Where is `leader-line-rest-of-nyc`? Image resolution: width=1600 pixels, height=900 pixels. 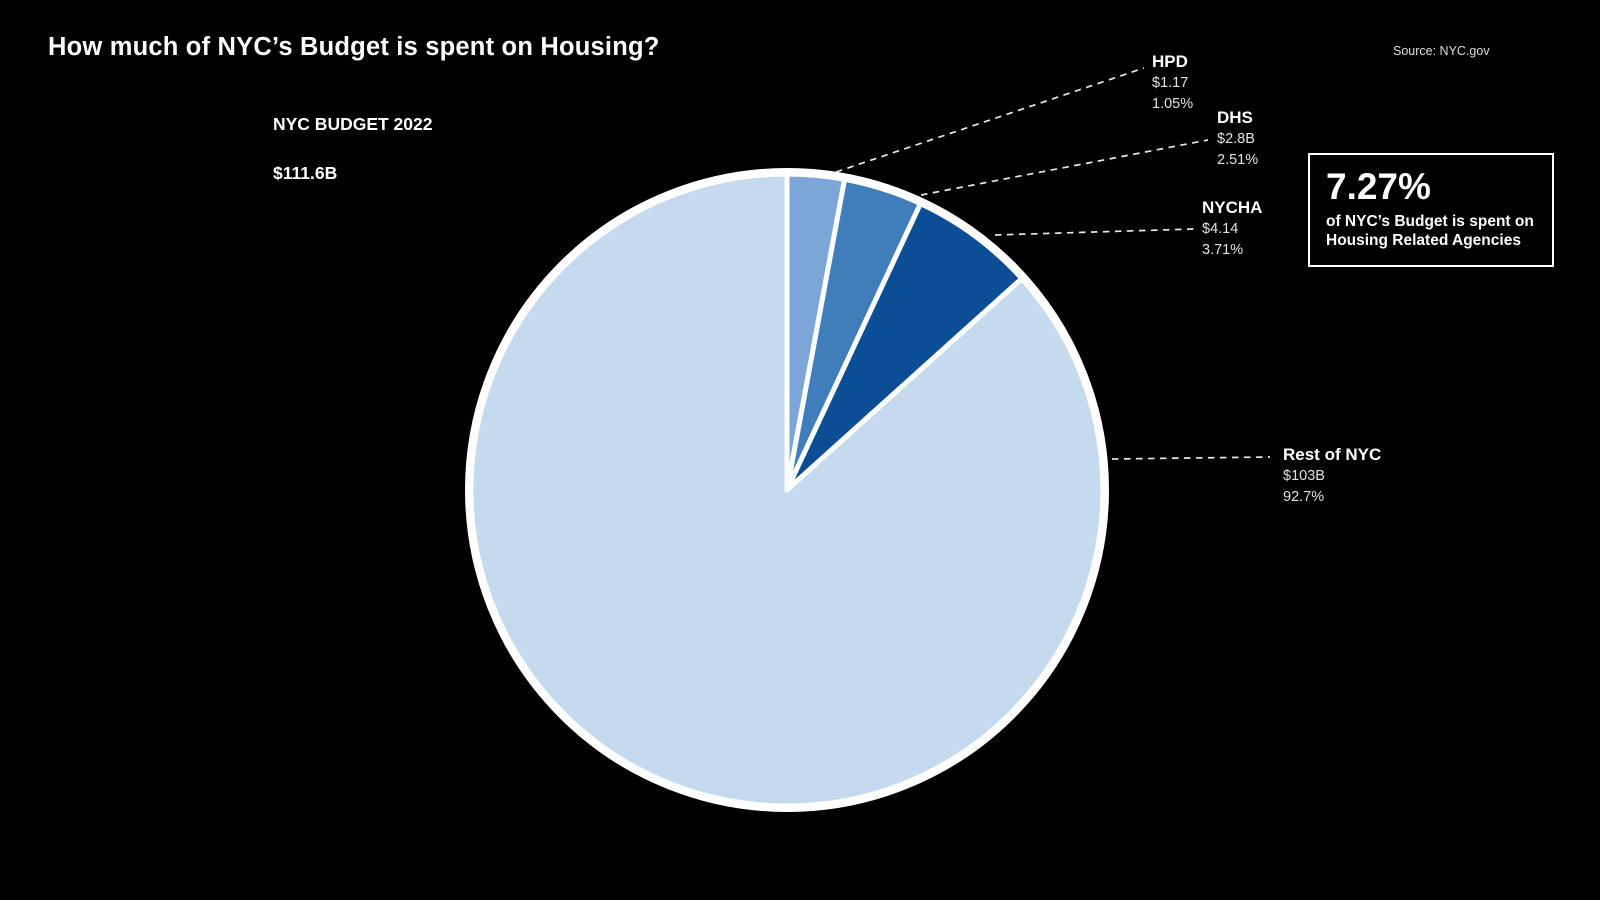
leader-line-rest-of-nyc is located at coordinates (1191, 458).